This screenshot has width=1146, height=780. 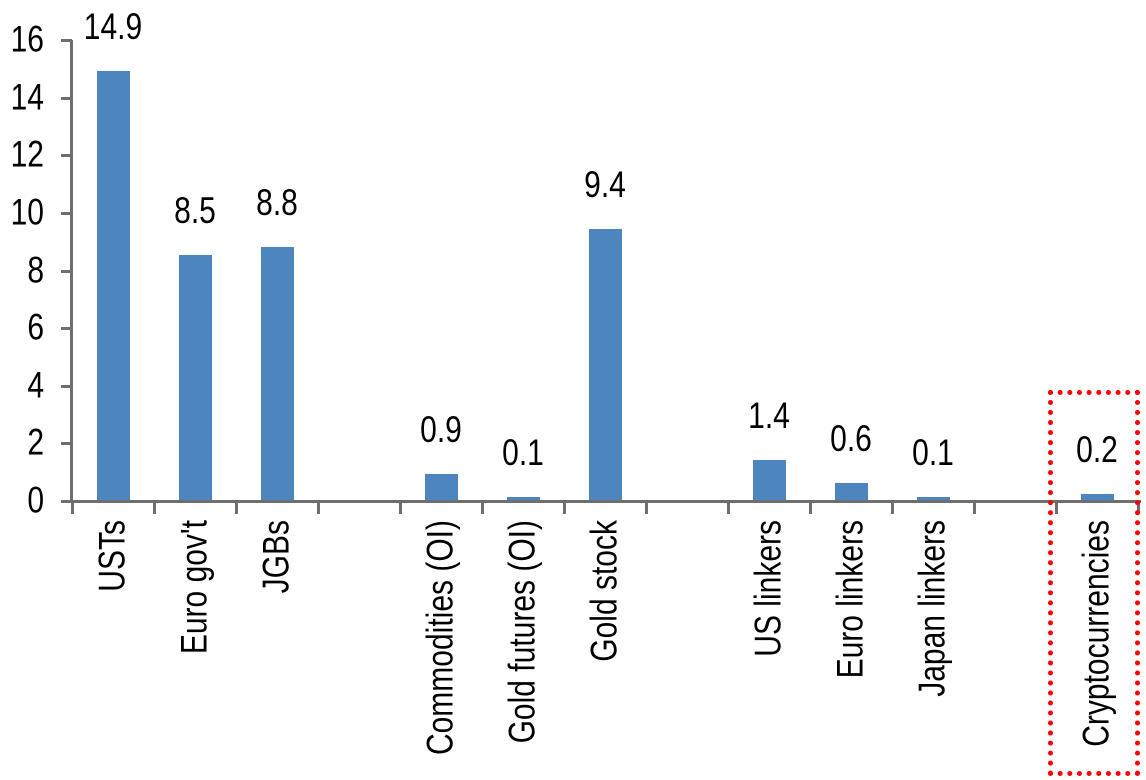 I want to click on y-axis-tick-label: 0, so click(x=35, y=500).